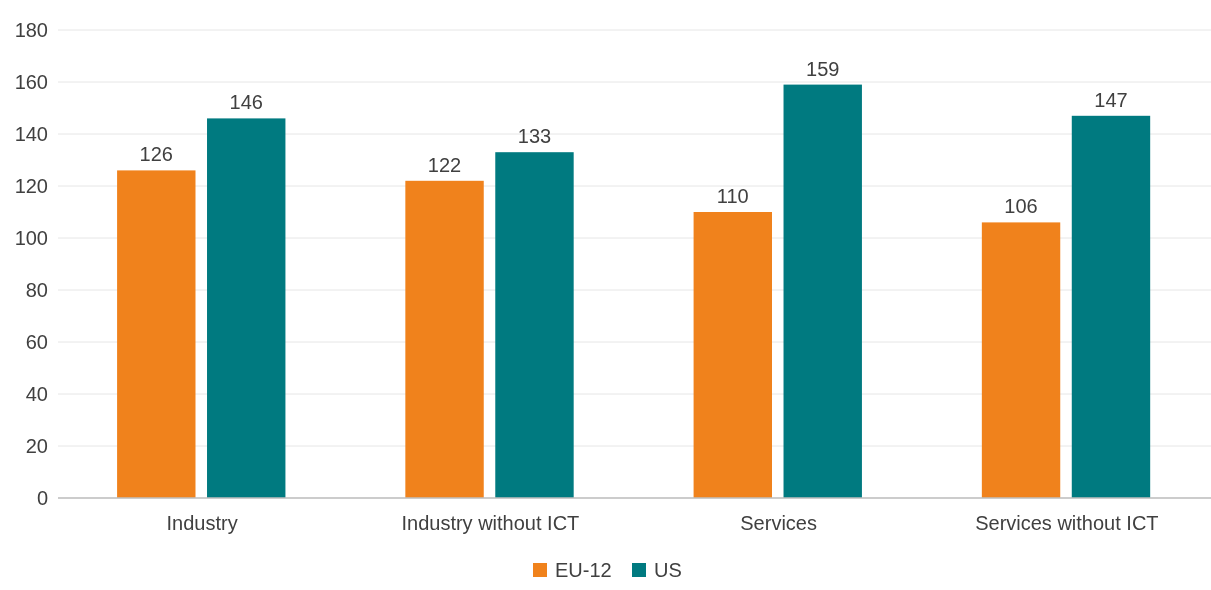  Describe the element at coordinates (668, 570) in the screenshot. I see `legend-label: US` at that location.